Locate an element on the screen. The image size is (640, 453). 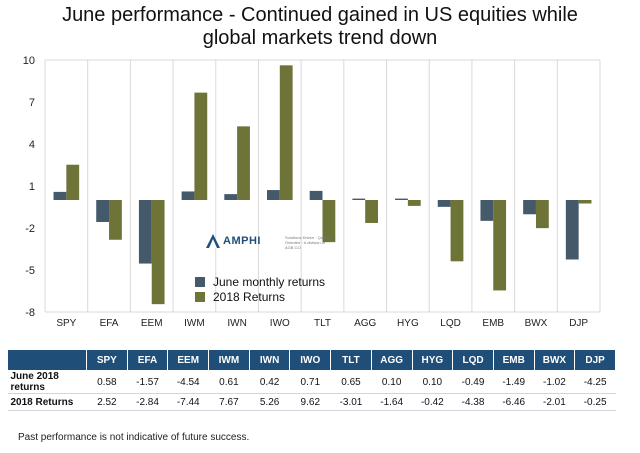
bar-ytd-djp is located at coordinates (585, 202).